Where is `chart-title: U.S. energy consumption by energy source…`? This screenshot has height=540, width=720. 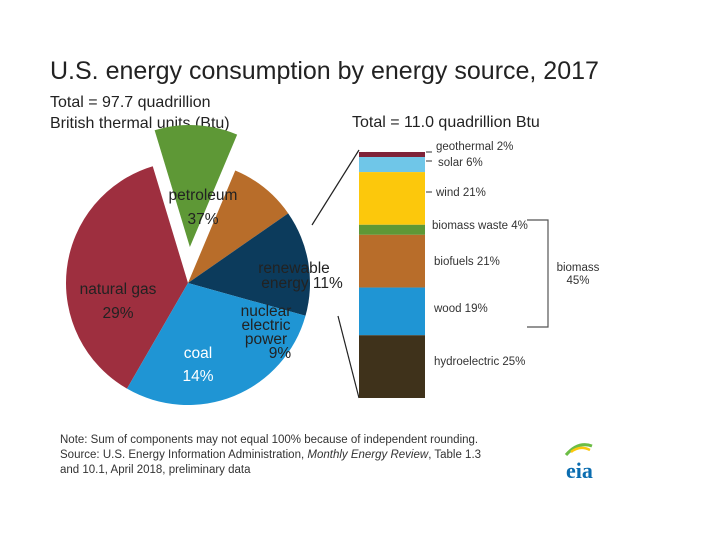
chart-title: U.S. energy consumption by energy source… is located at coordinates (324, 71).